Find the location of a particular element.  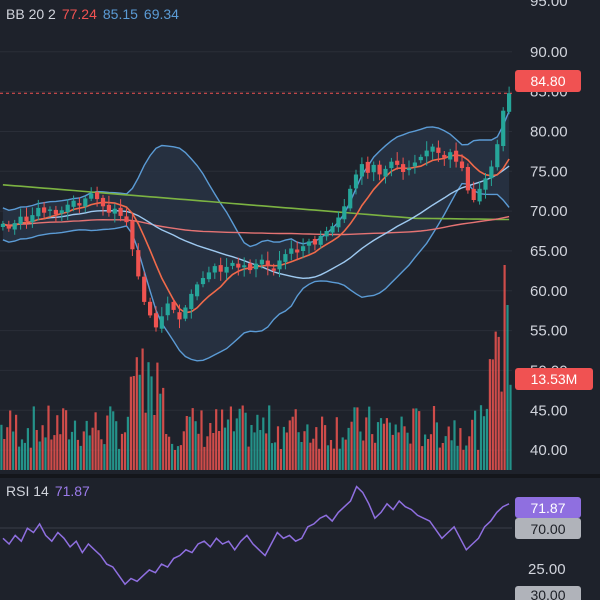

rsi-70-label: 70.00 is located at coordinates (547, 529).